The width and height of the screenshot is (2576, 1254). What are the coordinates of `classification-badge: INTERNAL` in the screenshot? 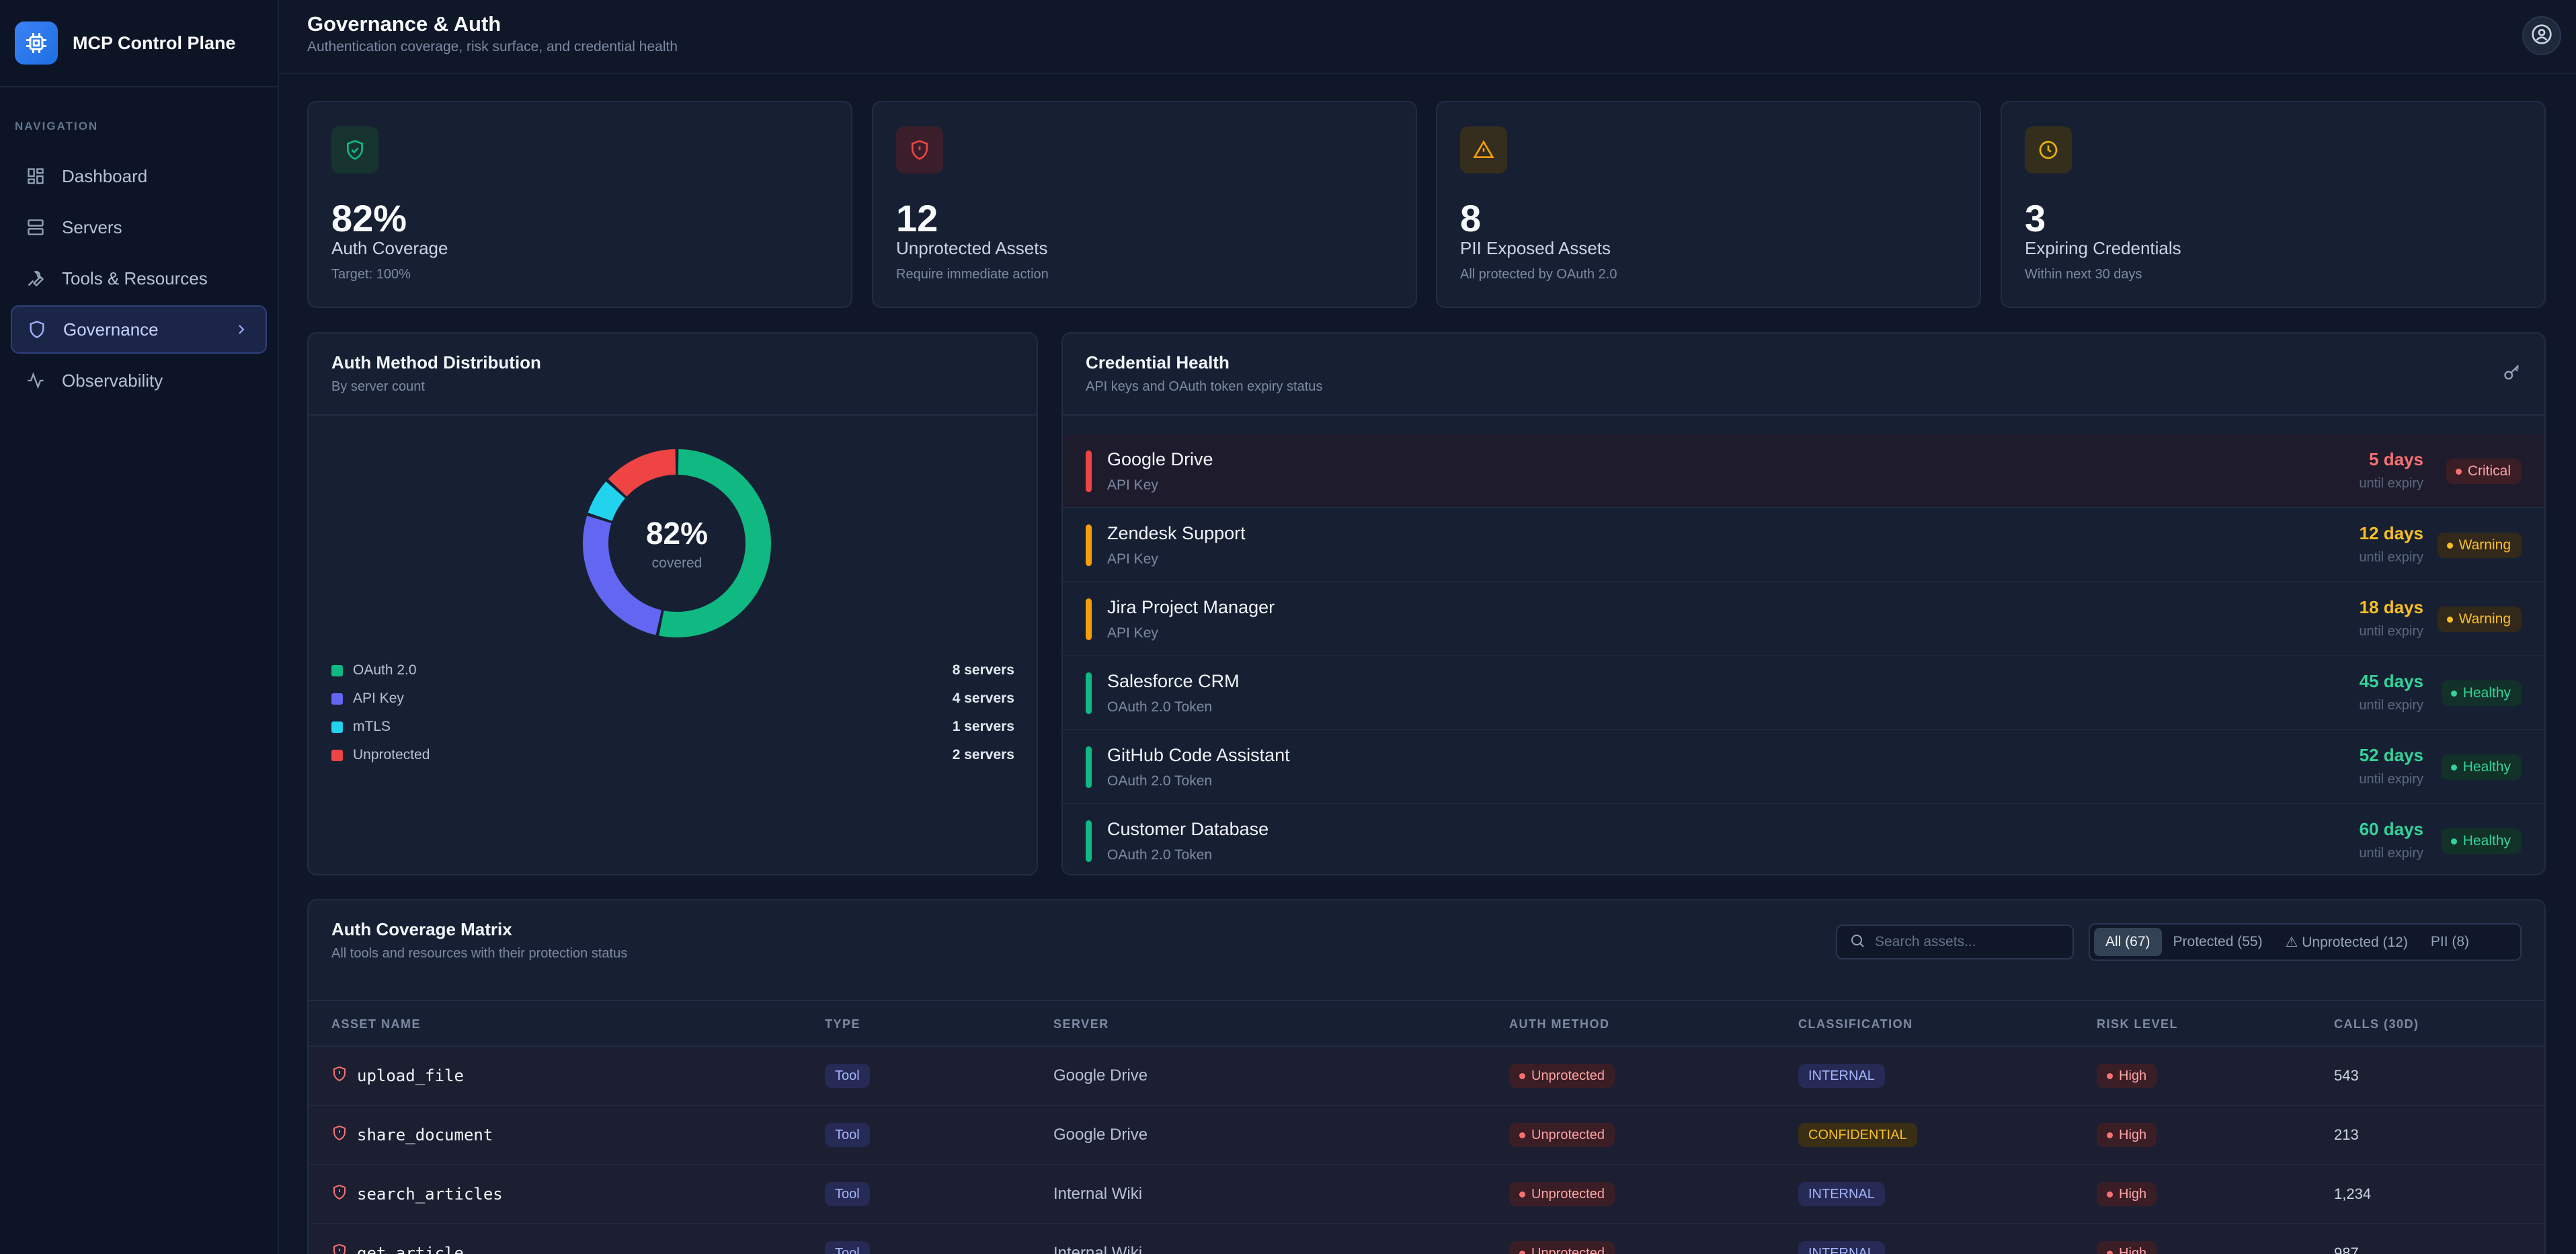 It's located at (1841, 1076).